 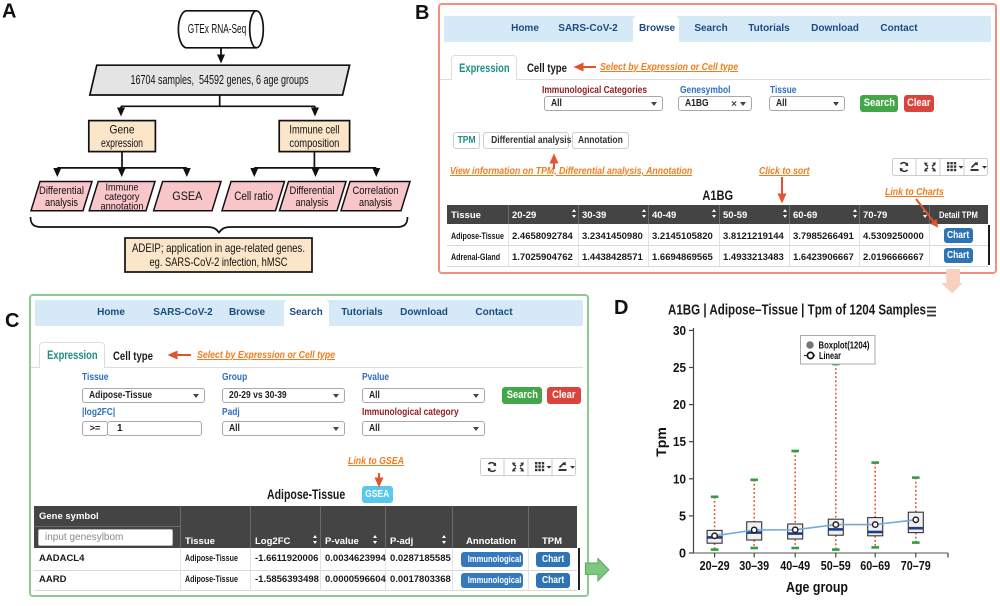 I want to click on svg-text: 30–39, so click(x=754, y=566).